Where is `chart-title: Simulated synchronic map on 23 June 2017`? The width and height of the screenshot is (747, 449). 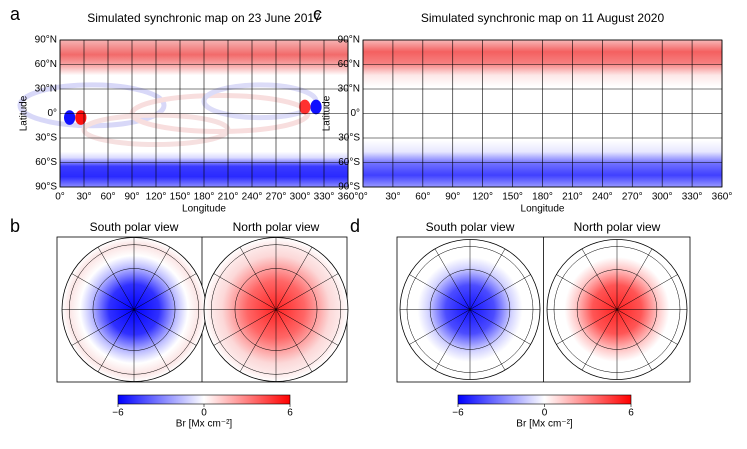
chart-title: Simulated synchronic map on 23 June 2017 is located at coordinates (204, 18).